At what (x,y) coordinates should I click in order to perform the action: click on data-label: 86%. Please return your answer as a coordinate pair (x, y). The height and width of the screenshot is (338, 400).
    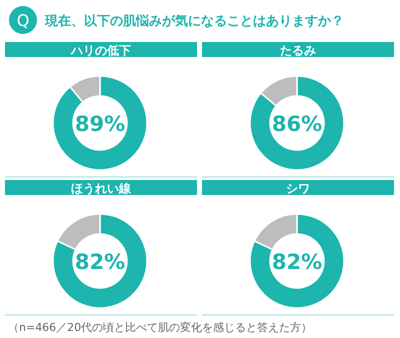
    Looking at the image, I should click on (297, 124).